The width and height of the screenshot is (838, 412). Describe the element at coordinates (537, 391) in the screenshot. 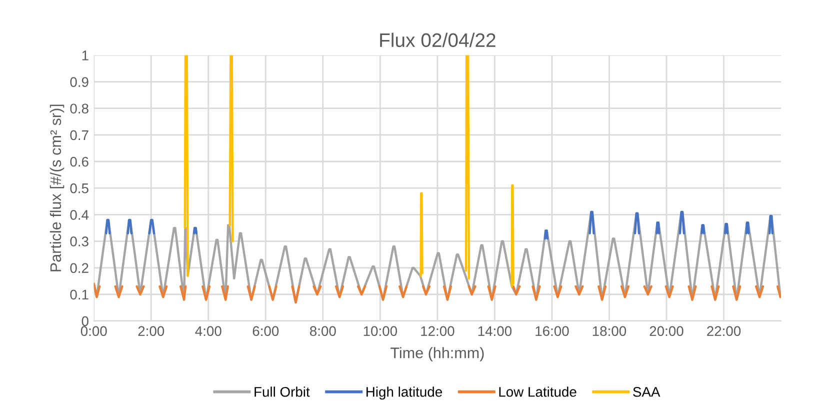

I see `legend-label: Low Latitude` at that location.